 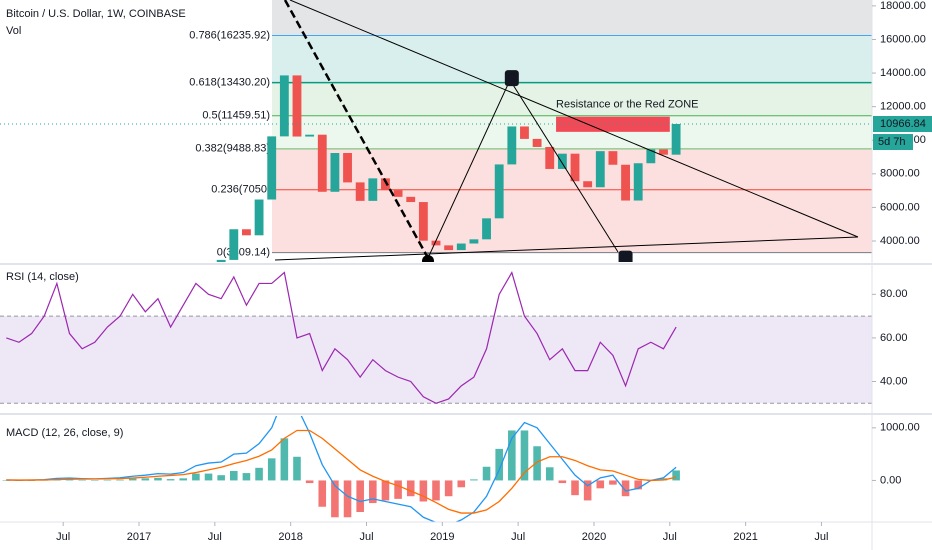 I want to click on pattern-line, so click(x=469, y=169).